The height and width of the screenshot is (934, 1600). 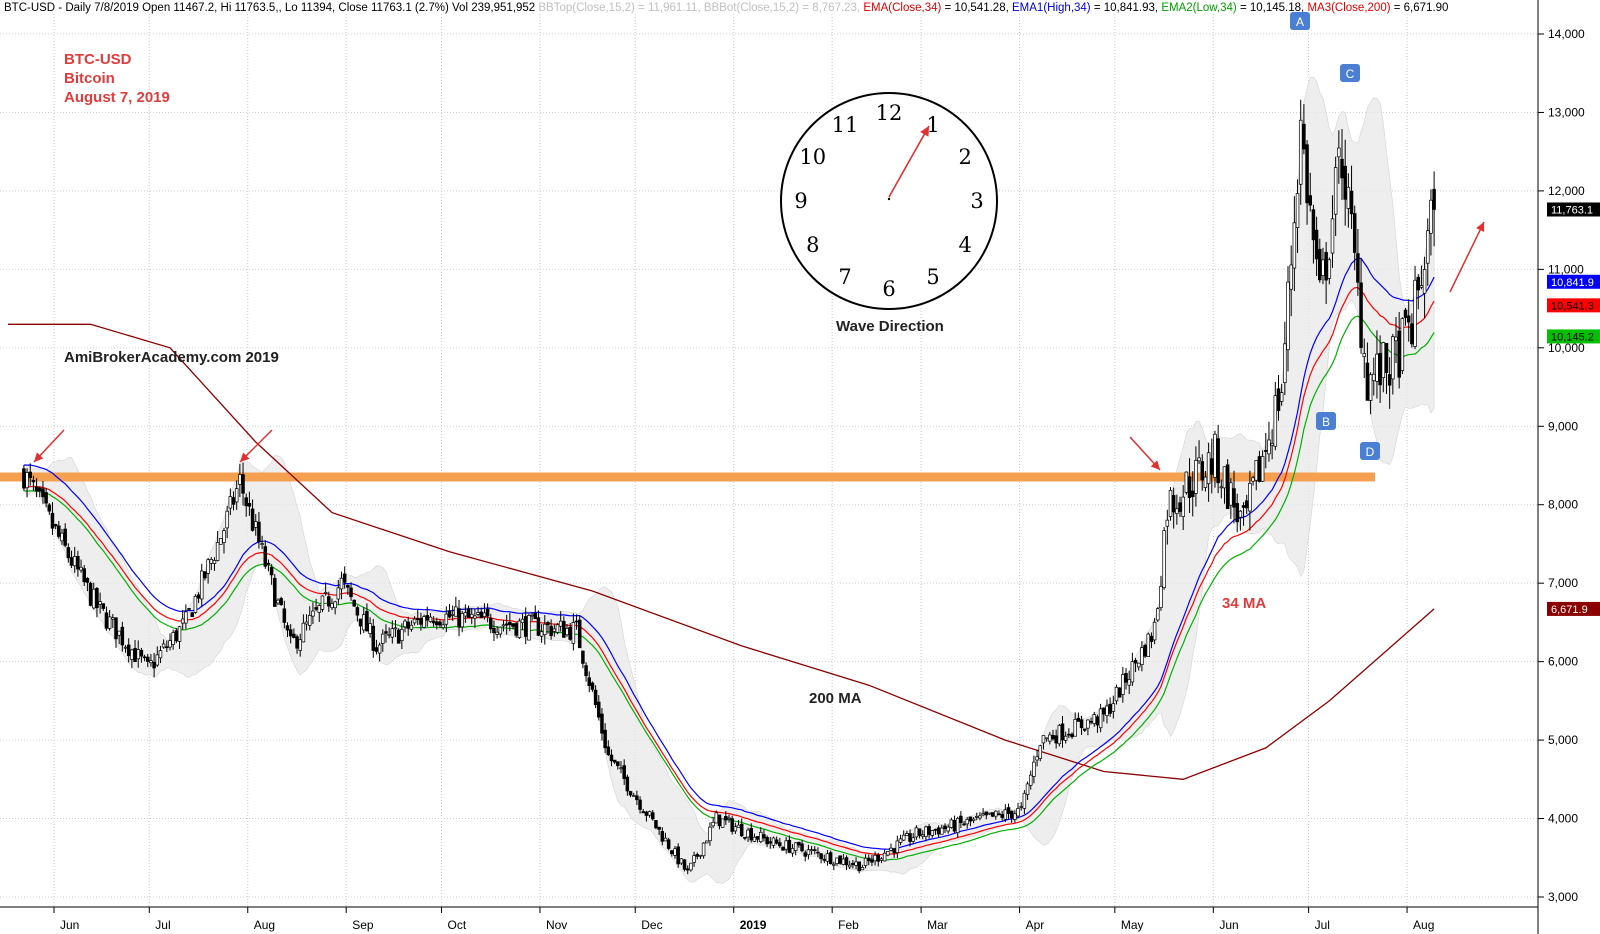 I want to click on ema-low-last-label: 10,145.2, so click(x=1572, y=337).